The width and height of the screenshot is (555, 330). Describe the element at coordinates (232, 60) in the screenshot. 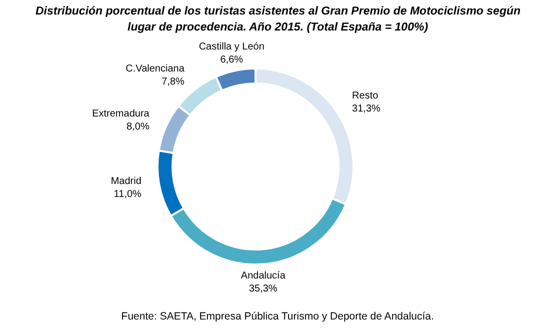

I see `data-label: 6,6%` at that location.